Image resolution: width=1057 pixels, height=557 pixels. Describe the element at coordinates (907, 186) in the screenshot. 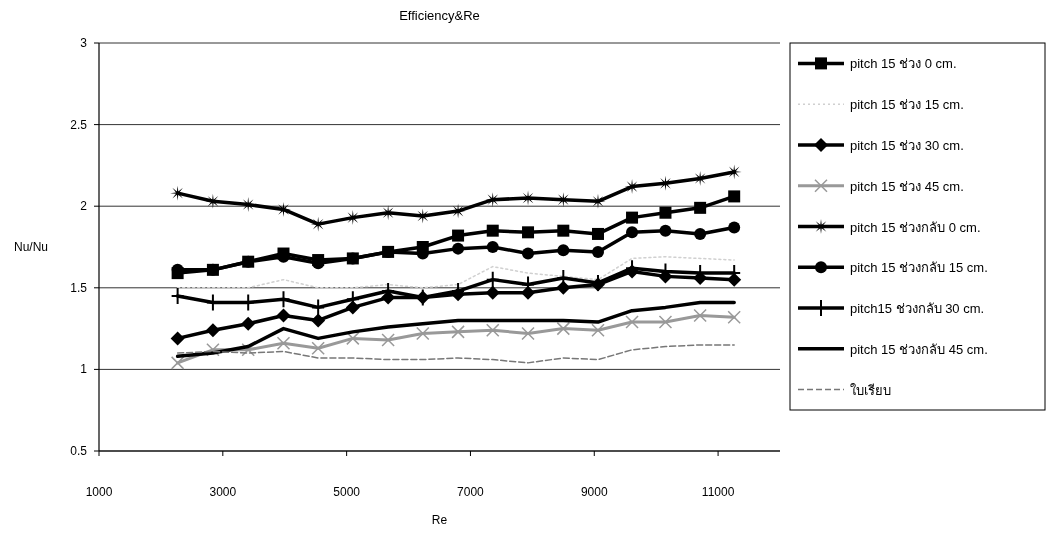

I see `legend-label: pitch 15 ช่วง 45 cm.` at that location.